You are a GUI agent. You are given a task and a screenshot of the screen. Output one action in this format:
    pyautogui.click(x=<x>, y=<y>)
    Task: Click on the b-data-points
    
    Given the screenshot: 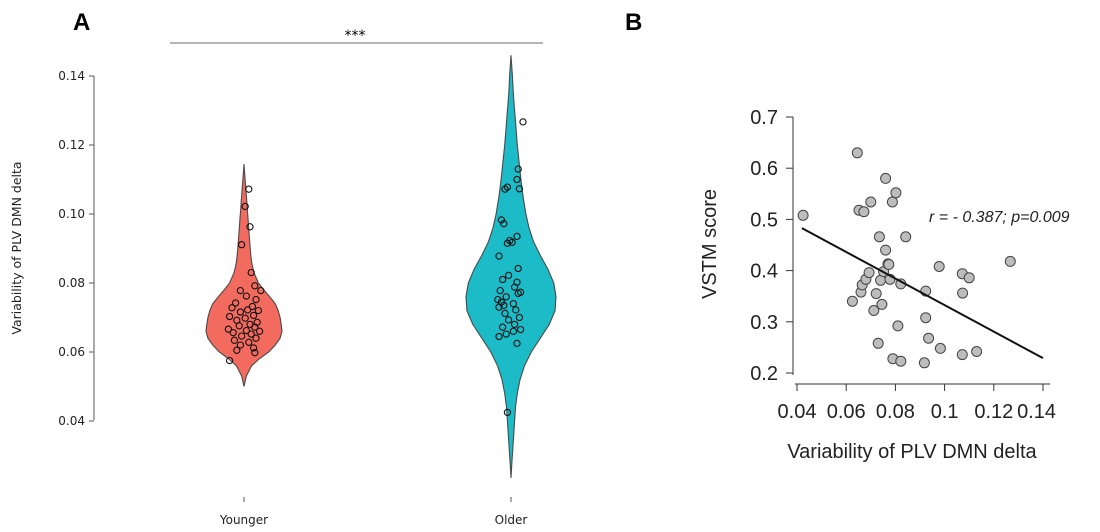 What is the action you would take?
    pyautogui.click(x=906, y=258)
    